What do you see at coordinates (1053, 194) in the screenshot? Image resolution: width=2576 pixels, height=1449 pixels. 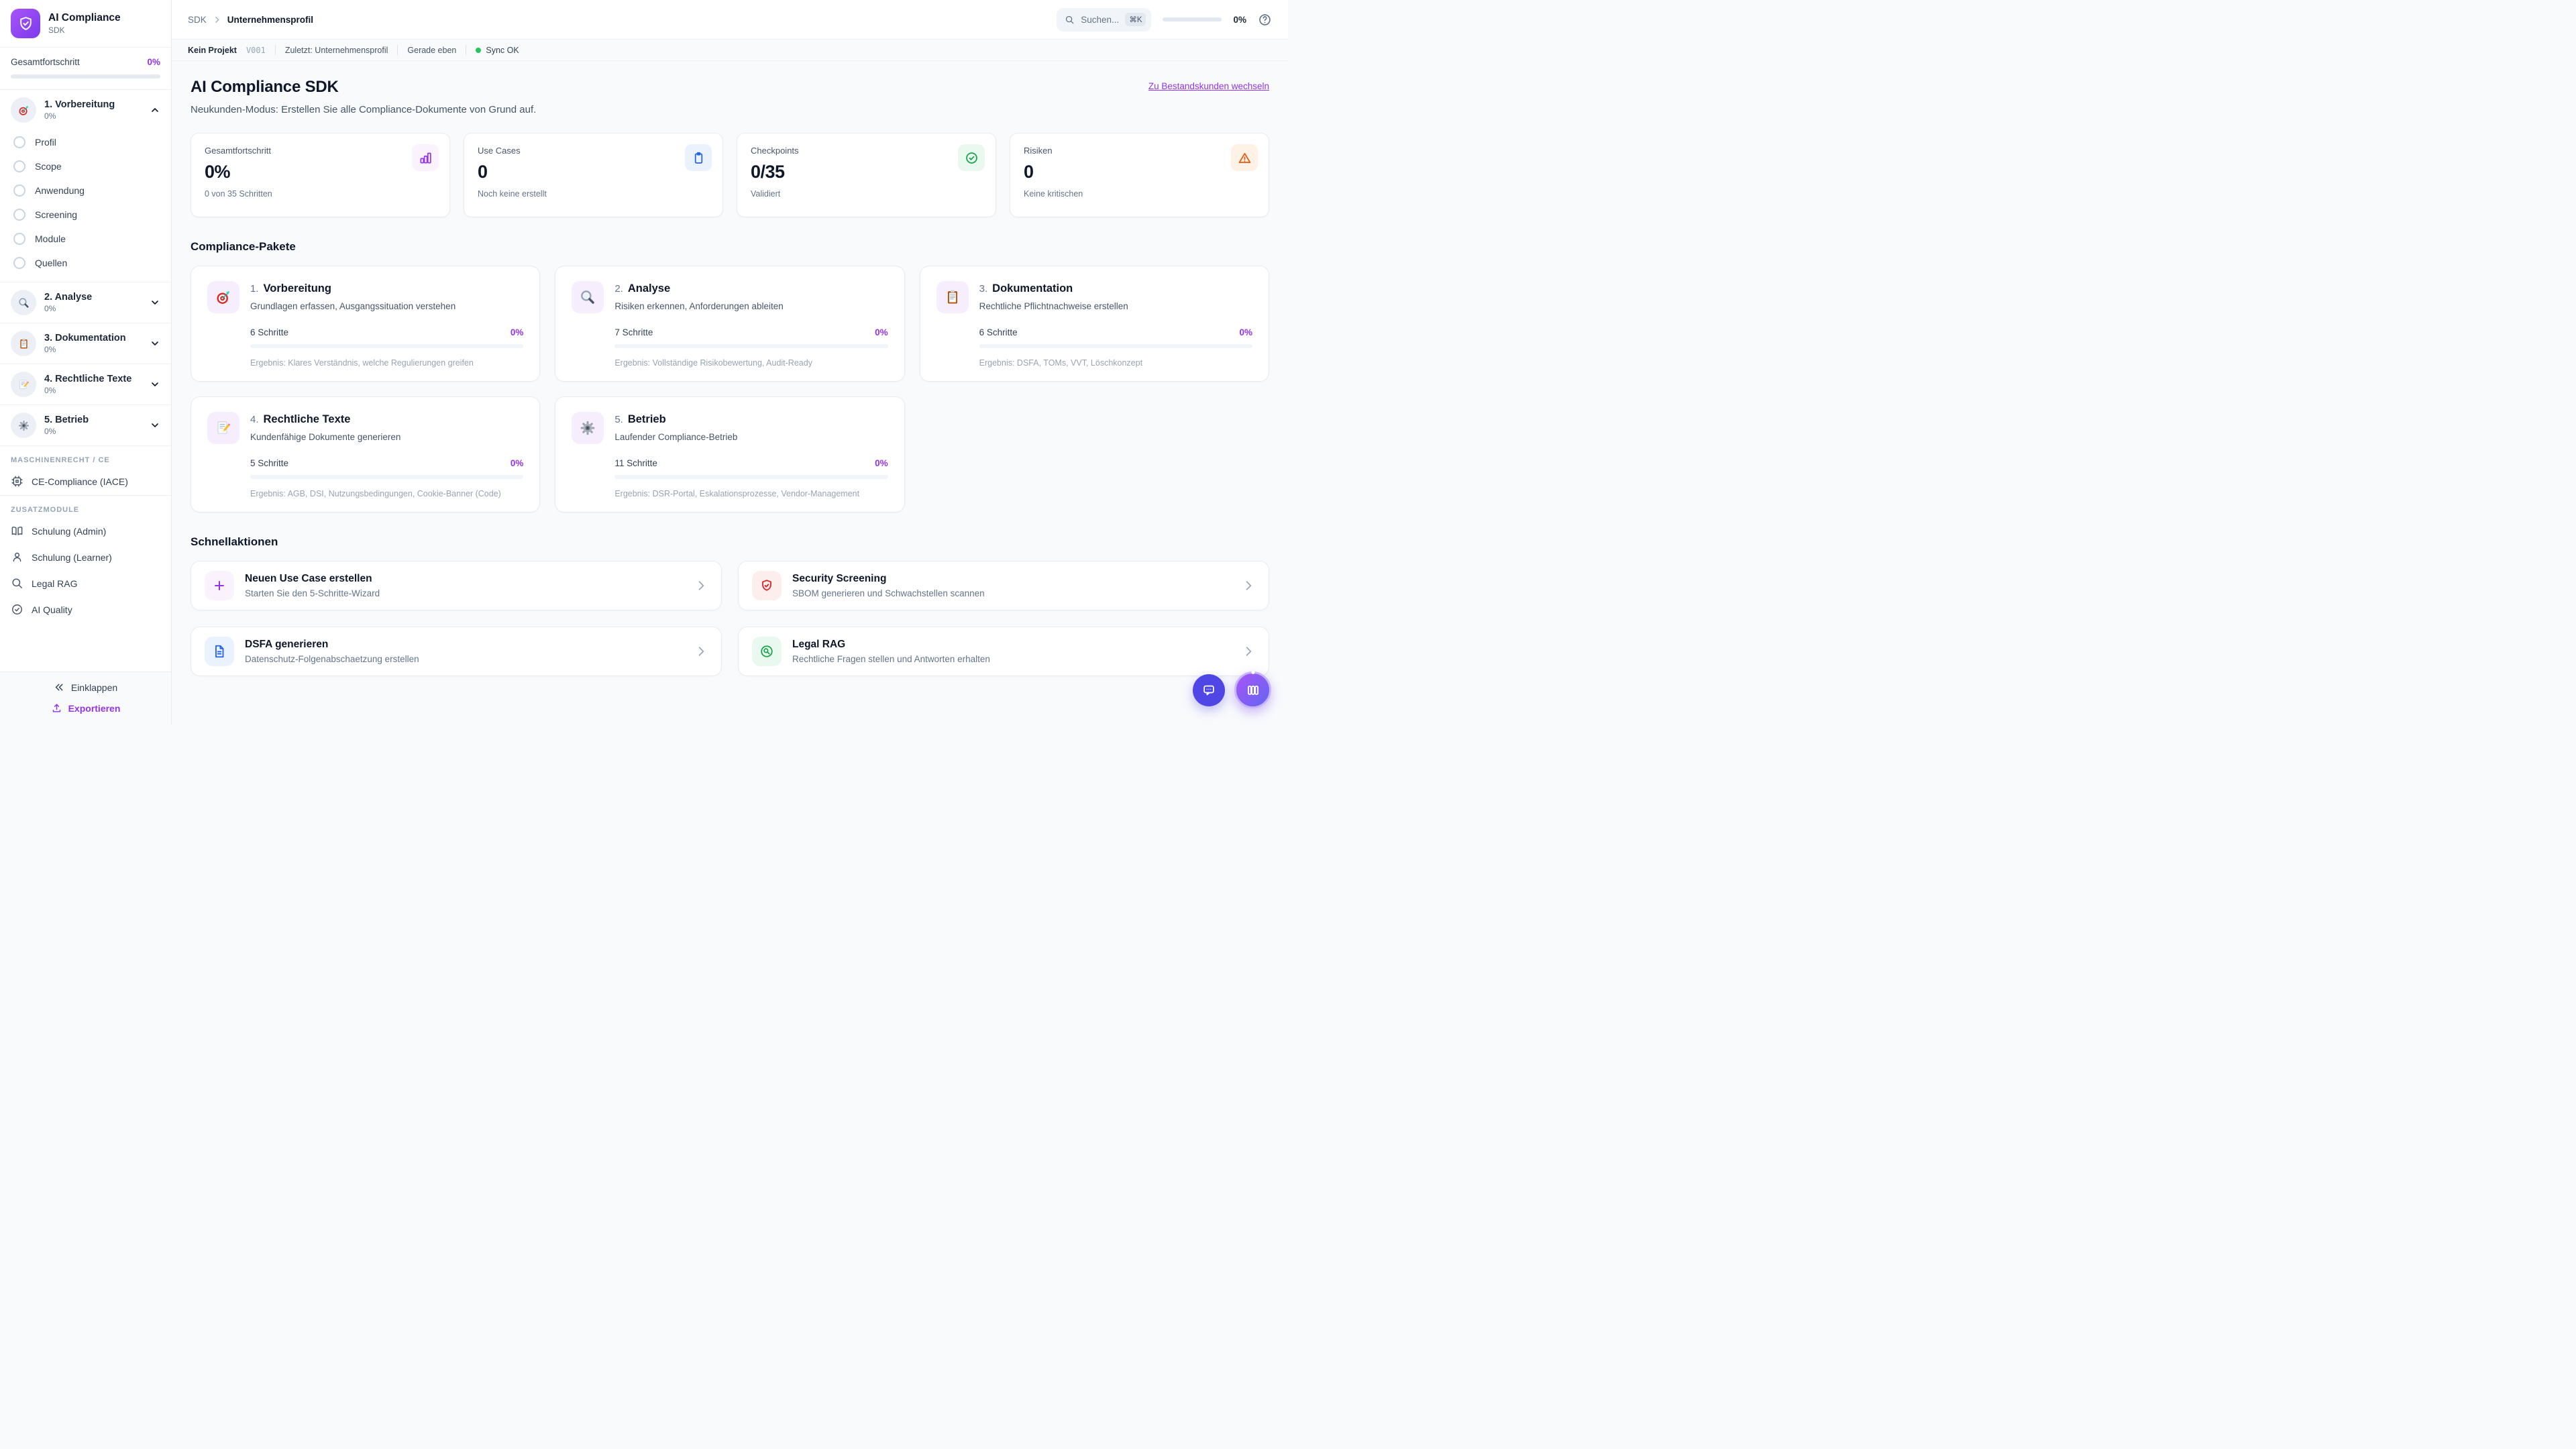 I see `stat-sub: Keine kritischen` at bounding box center [1053, 194].